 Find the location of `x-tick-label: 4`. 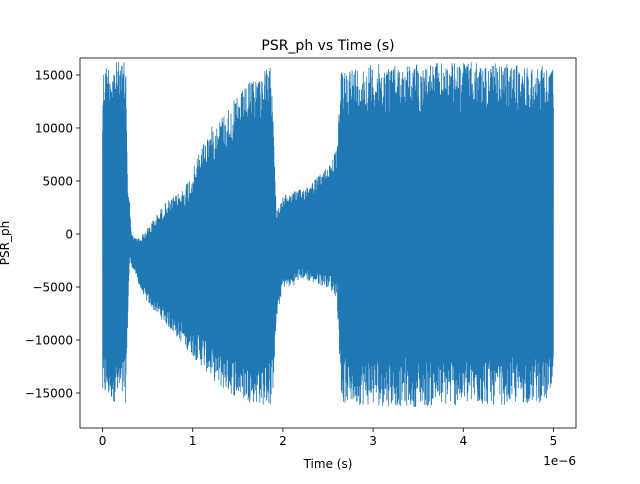

x-tick-label: 4 is located at coordinates (463, 441).